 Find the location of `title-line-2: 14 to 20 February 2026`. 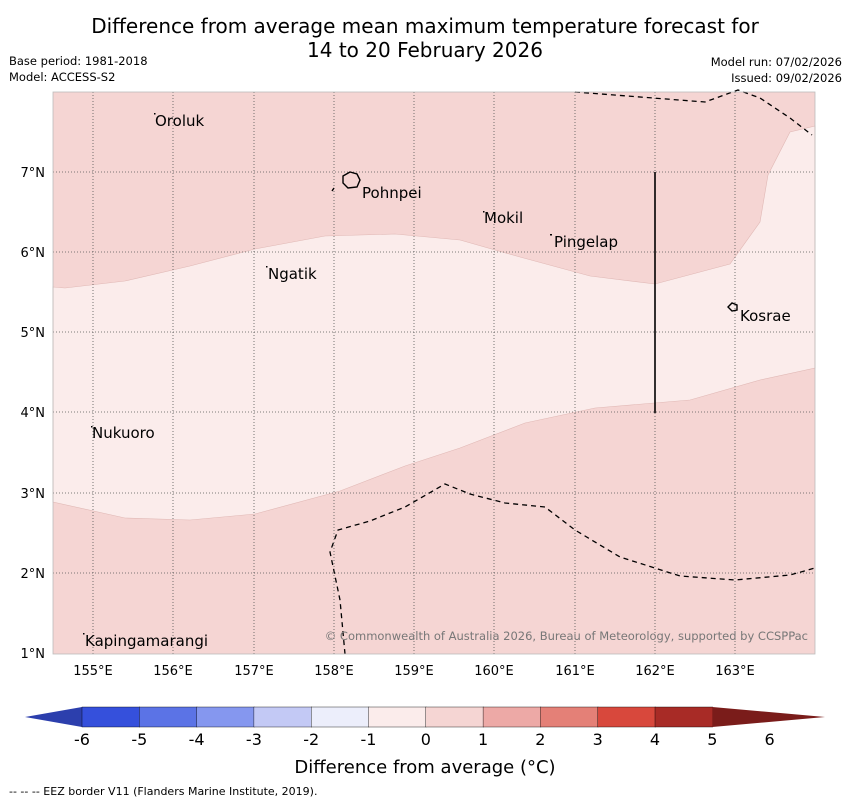

title-line-2: 14 to 20 February 2026 is located at coordinates (425, 50).